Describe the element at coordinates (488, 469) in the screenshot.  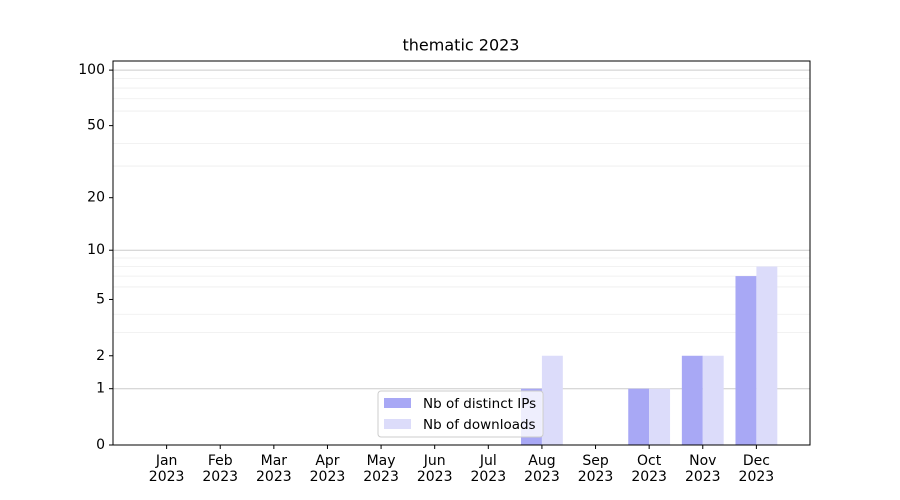
I see `x-tick-label: Jul 2023` at that location.